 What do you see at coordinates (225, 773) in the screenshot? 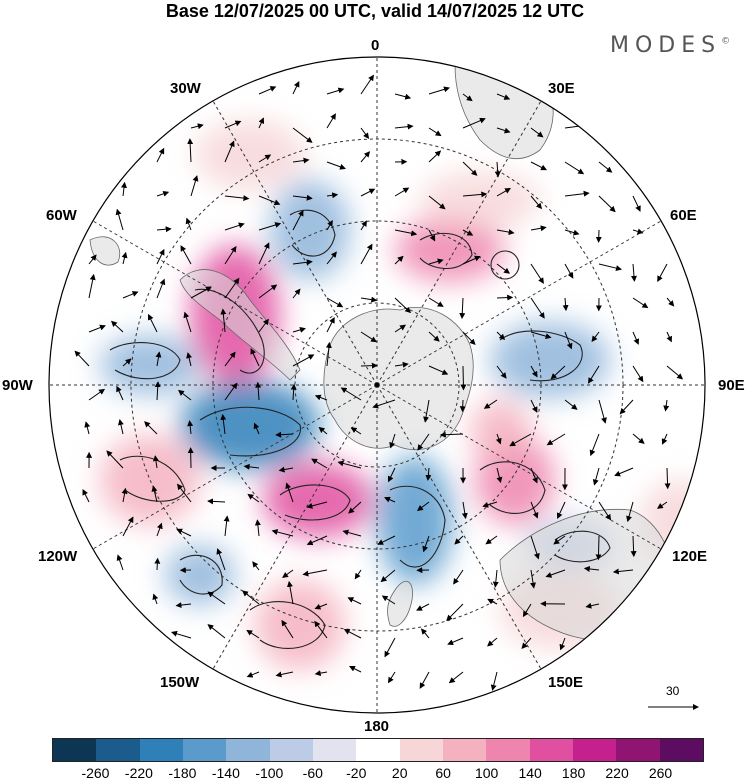
I see `colorbar-tick-label: -140` at bounding box center [225, 773].